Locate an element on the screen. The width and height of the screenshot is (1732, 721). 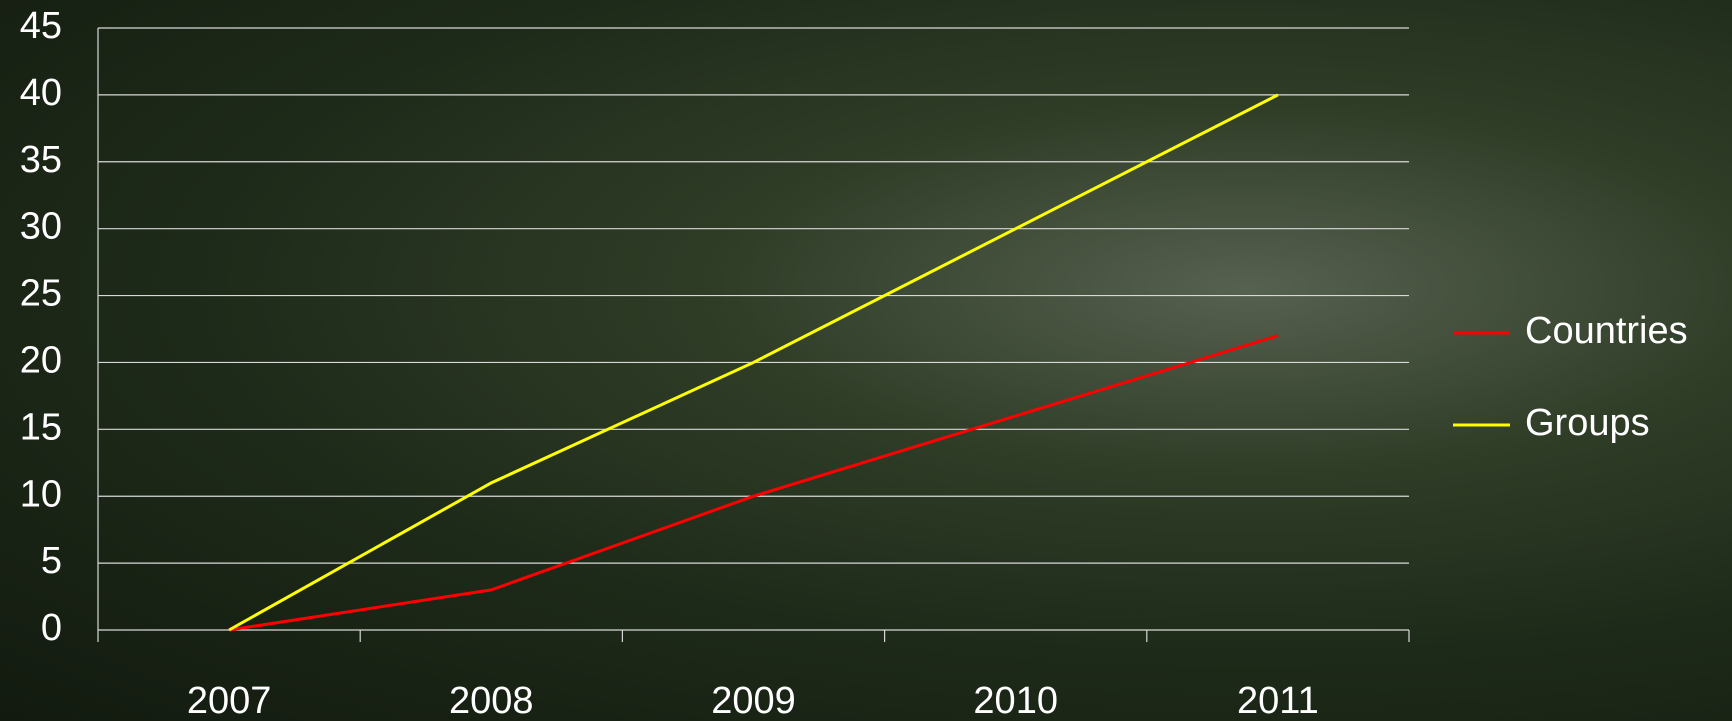
legend-label: Groups is located at coordinates (1587, 423).